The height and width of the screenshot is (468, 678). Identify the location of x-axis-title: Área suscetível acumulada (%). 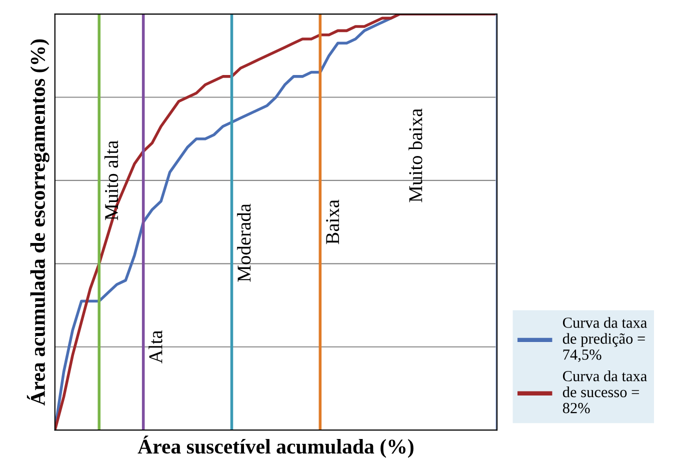
(276, 447).